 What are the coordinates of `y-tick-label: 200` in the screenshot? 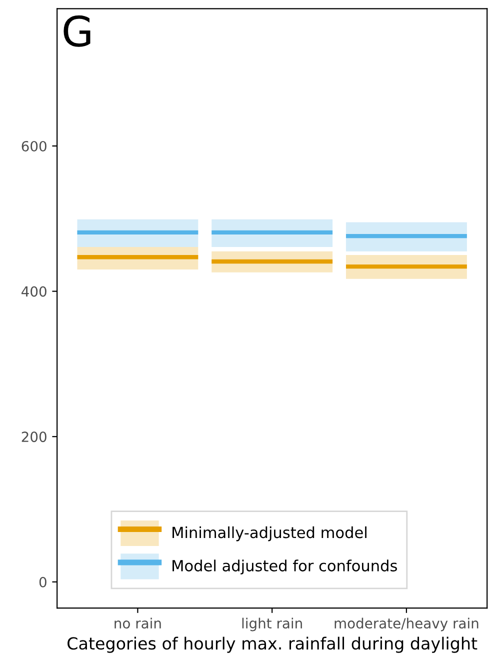 It's located at (34, 437).